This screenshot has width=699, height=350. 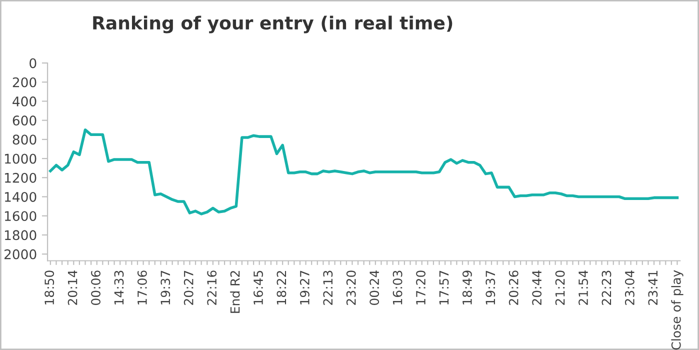 I want to click on x-tick-label: 21:20, so click(x=560, y=287).